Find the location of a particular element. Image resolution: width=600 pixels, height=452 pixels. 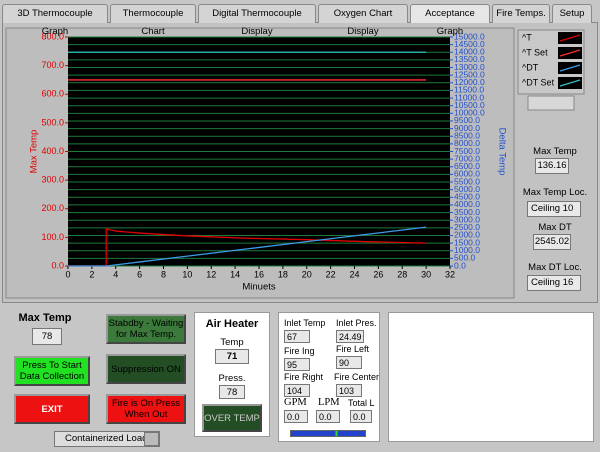

y2-tick-label: 13500.0 is located at coordinates (469, 59).